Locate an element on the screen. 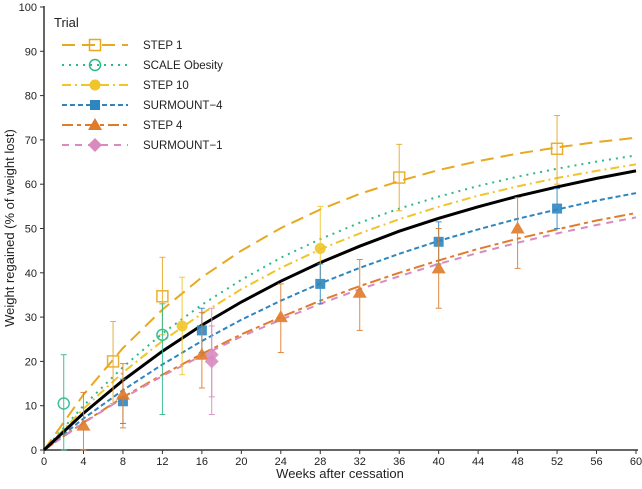 This screenshot has height=489, width=642. y-tick-label: 60 is located at coordinates (31, 185).